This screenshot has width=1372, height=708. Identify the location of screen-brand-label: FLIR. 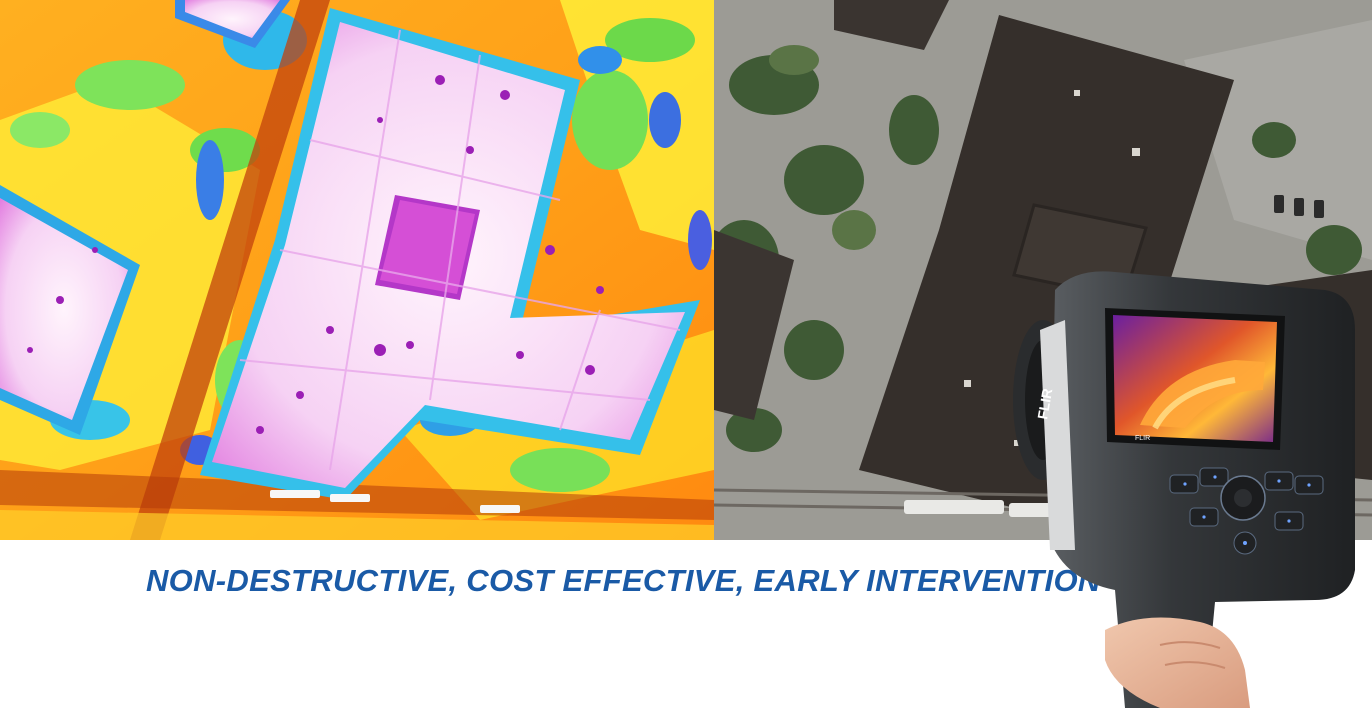
(1142, 438).